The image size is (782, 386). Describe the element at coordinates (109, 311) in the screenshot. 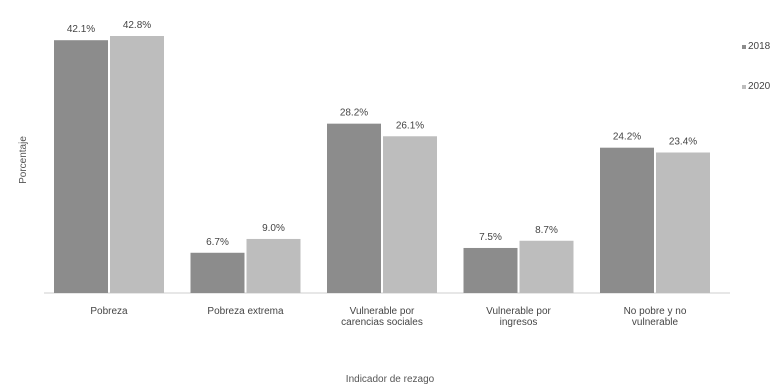

I see `category-label-0-0: Pobreza` at that location.